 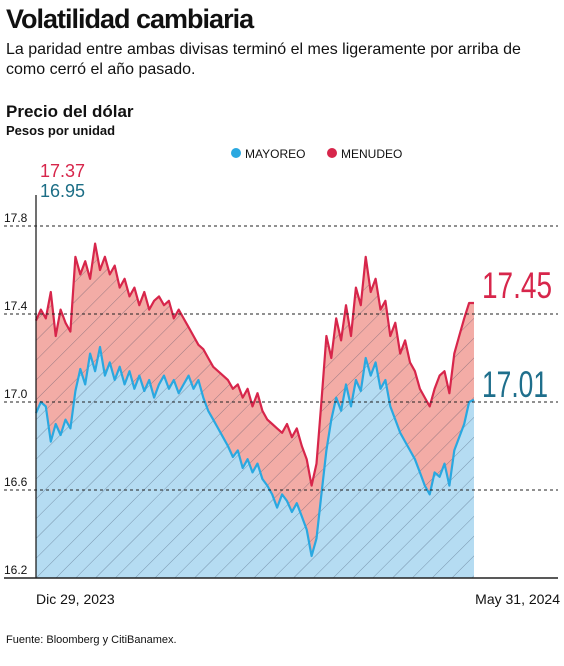 What do you see at coordinates (70, 111) in the screenshot?
I see `chart-title: Precio del dólar` at bounding box center [70, 111].